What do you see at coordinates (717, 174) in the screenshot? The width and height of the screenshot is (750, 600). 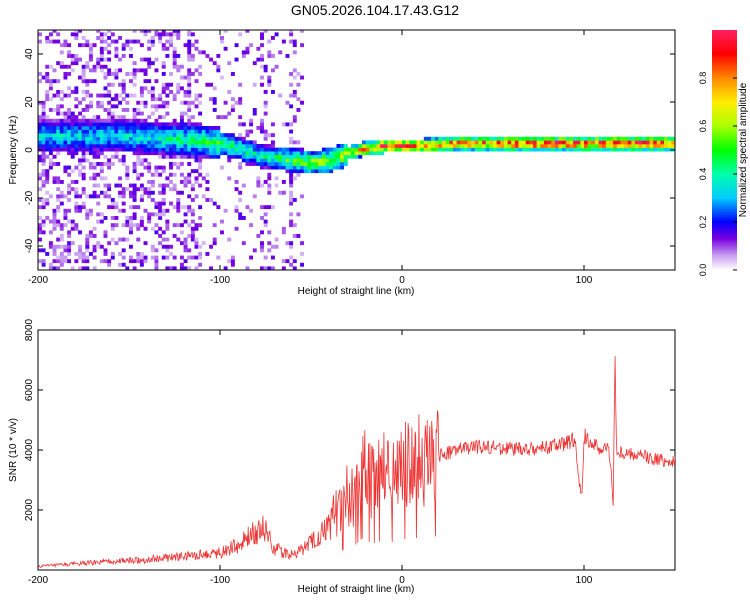 I see `colorbar-ticks: 0.00.20.40.60.8` at bounding box center [717, 174].